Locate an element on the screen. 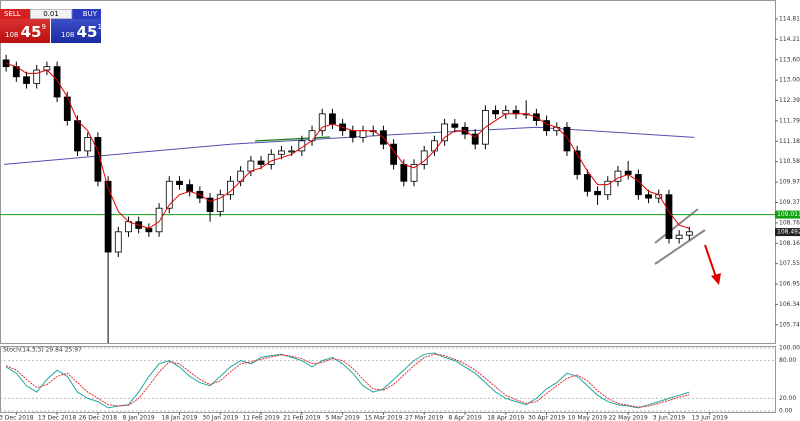 The height and width of the screenshot is (421, 800). one-click-panel: SELL 108 459 0.01 BUY 108 451 is located at coordinates (51, 26).